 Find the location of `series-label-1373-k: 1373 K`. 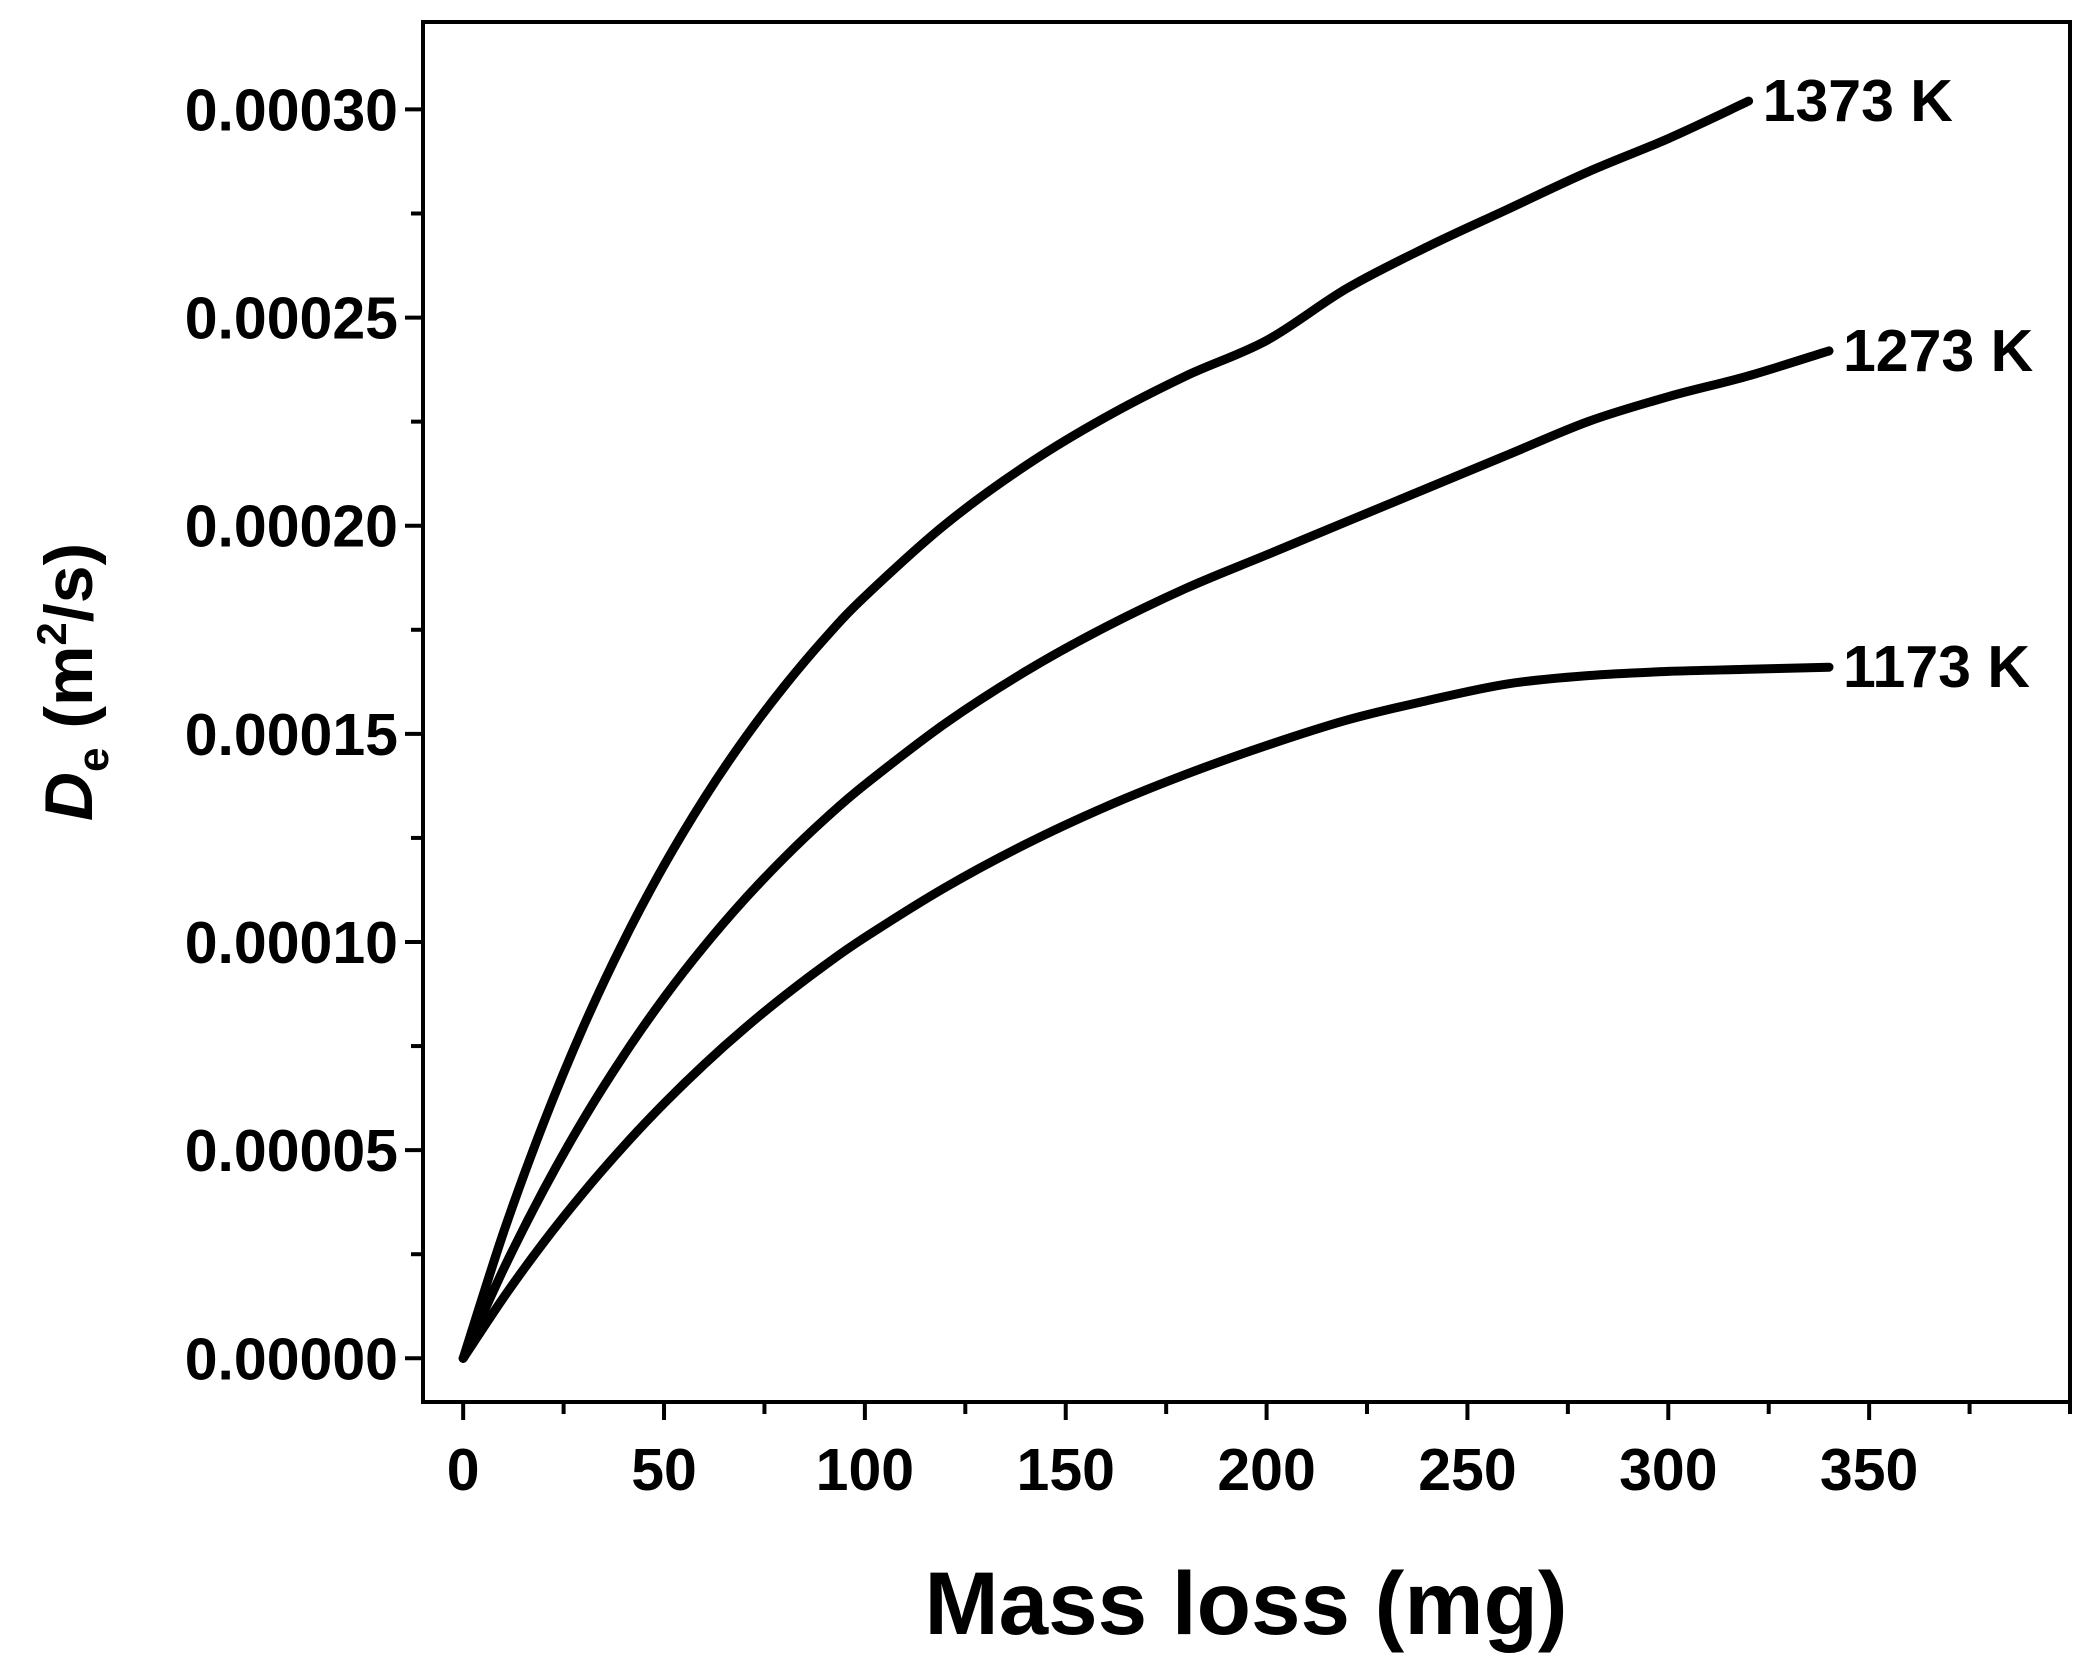

series-label-1373-k: 1373 K is located at coordinates (1858, 101).